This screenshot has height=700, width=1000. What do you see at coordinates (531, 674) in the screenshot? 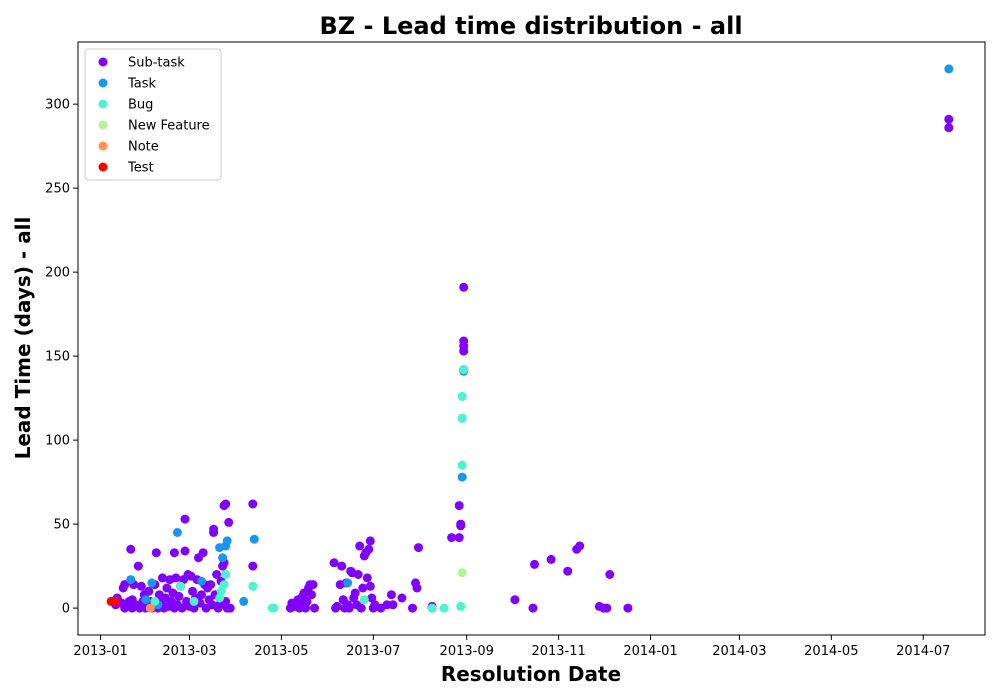
I see `x-axis-title: Resolution Date` at bounding box center [531, 674].